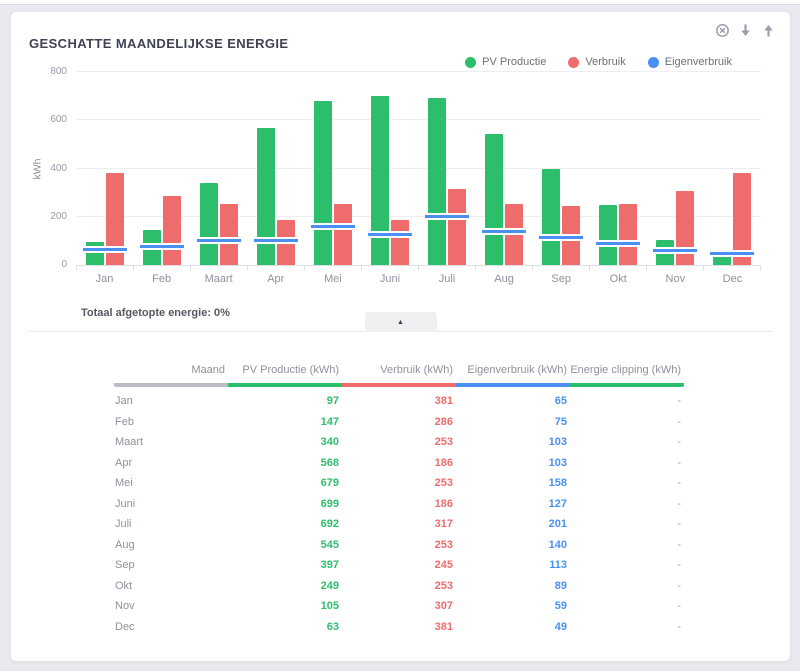 The height and width of the screenshot is (671, 800). Describe the element at coordinates (124, 585) in the screenshot. I see `cell-month: Okt` at that location.